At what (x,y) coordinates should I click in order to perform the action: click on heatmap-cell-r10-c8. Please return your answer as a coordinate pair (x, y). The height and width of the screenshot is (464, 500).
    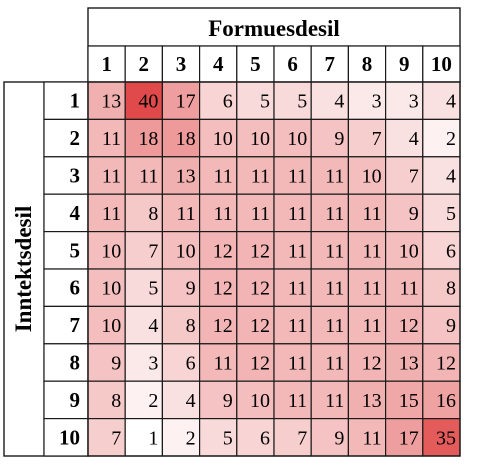
    Looking at the image, I should click on (367, 437).